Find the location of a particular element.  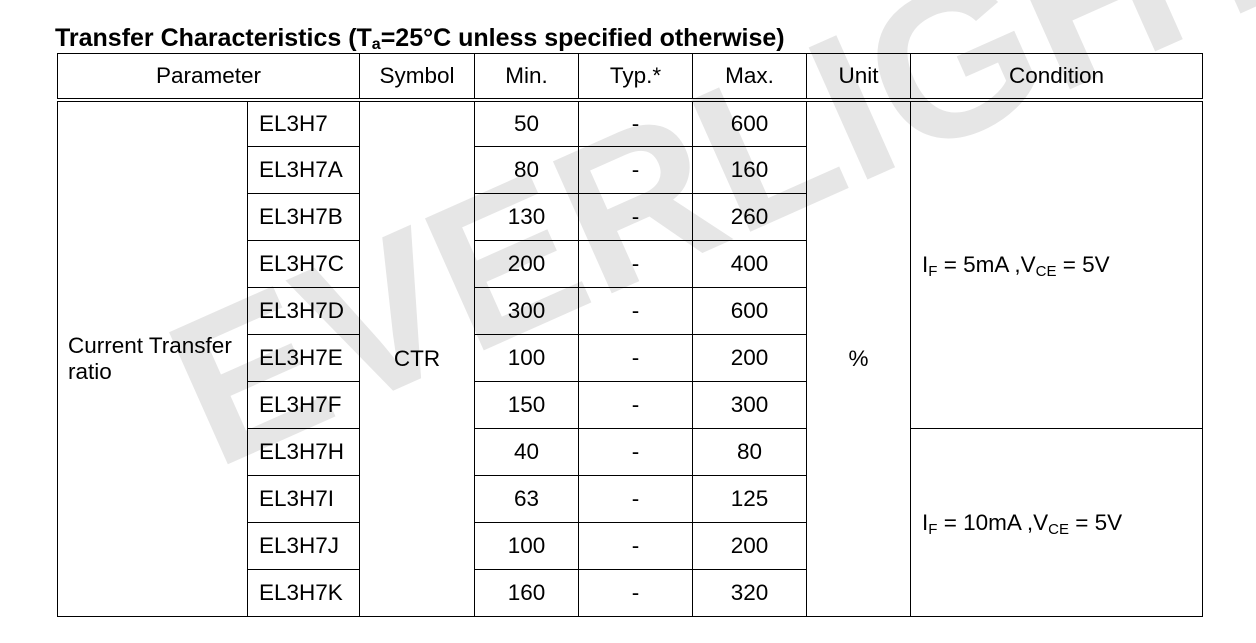

table-row: EL3H7E 100 - 200 is located at coordinates (630, 358).